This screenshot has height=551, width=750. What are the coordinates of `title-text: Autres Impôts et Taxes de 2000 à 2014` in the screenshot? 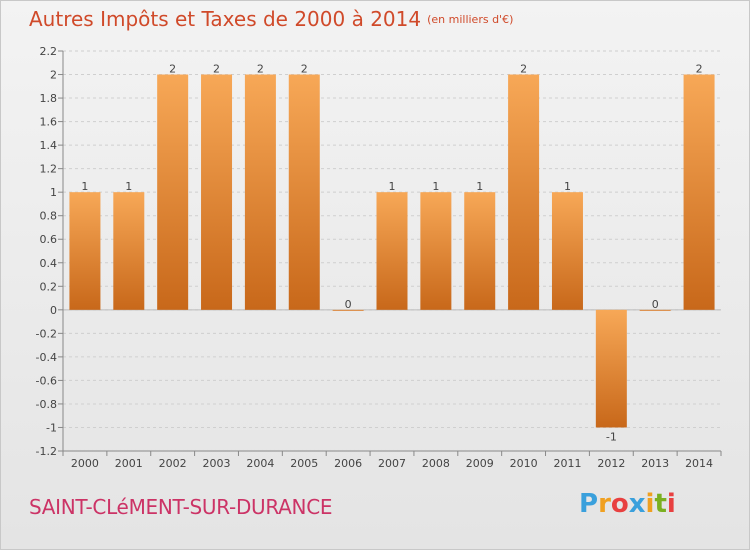 It's located at (225, 19).